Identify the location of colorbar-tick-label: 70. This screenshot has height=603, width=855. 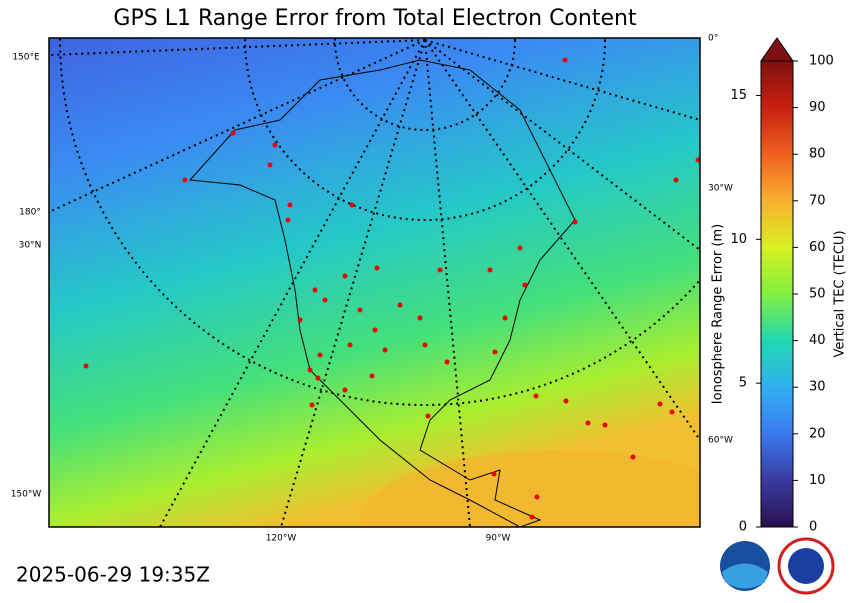
(817, 200).